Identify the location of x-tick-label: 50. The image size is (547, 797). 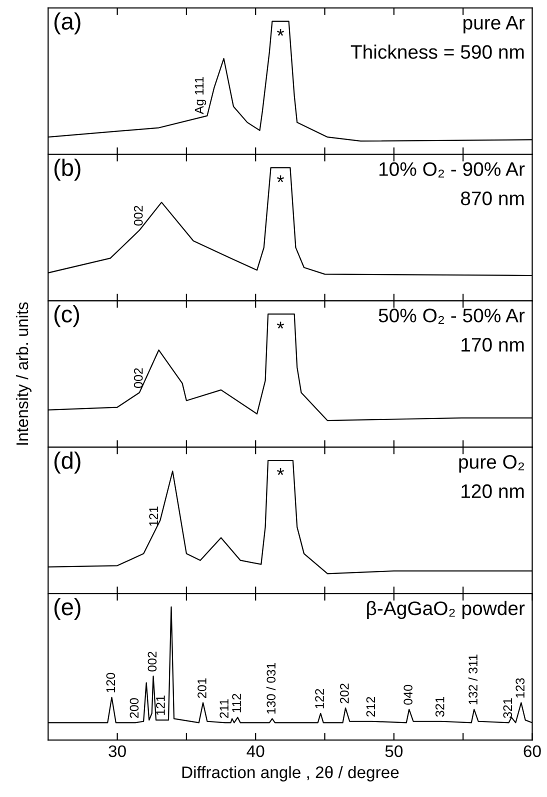
(394, 751).